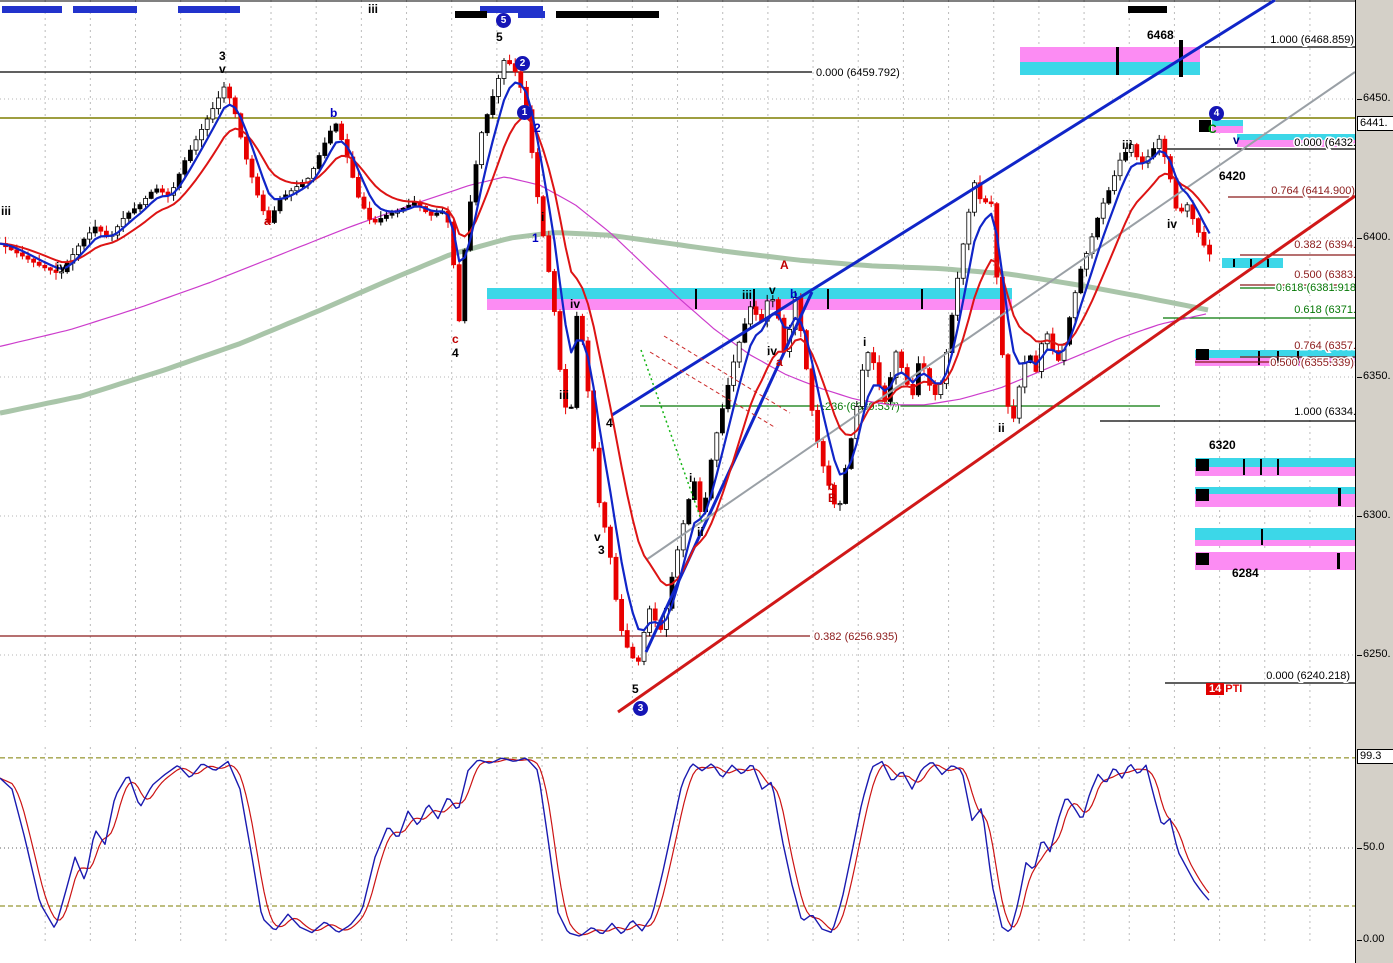 The image size is (1393, 963). What do you see at coordinates (856, 637) in the screenshot?
I see `fib-level-label: 0.382 (6256.935)` at bounding box center [856, 637].